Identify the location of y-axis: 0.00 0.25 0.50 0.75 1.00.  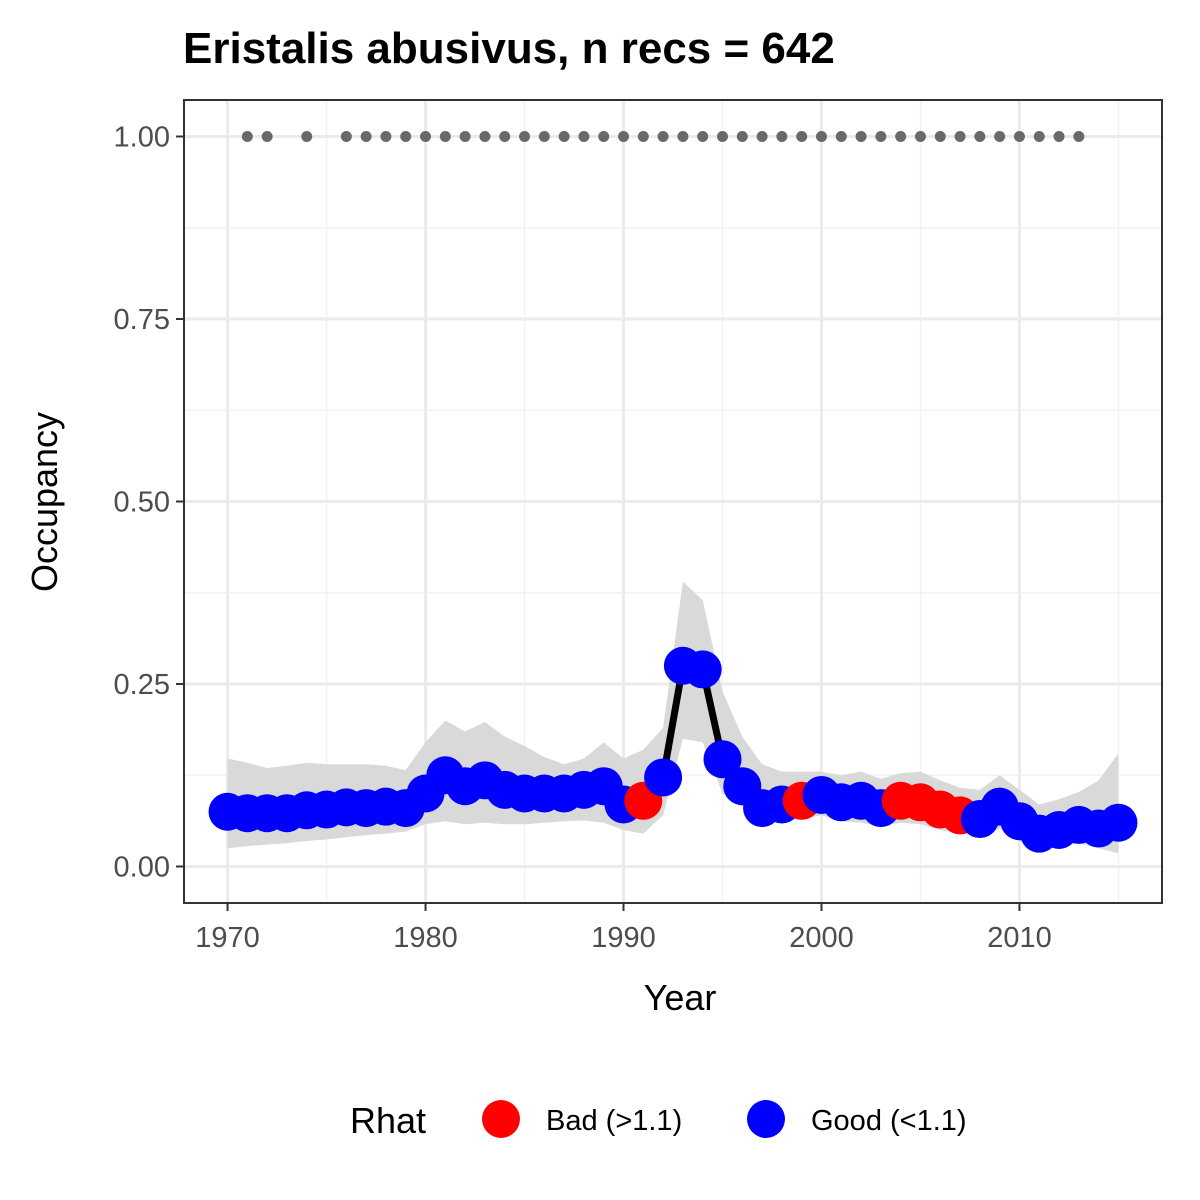
(149, 503).